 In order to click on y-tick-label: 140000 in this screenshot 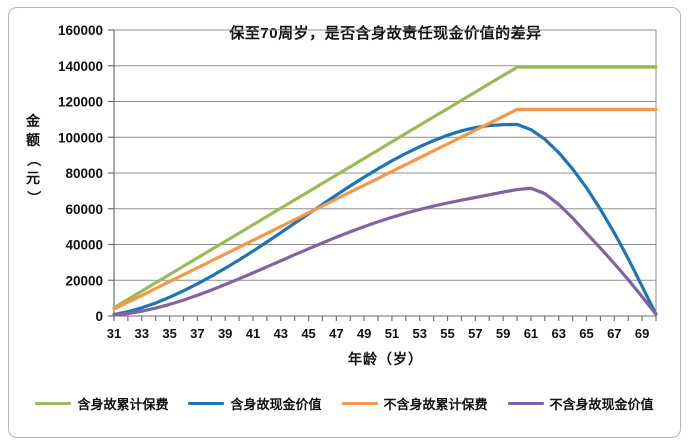, I will do `click(80, 66)`.